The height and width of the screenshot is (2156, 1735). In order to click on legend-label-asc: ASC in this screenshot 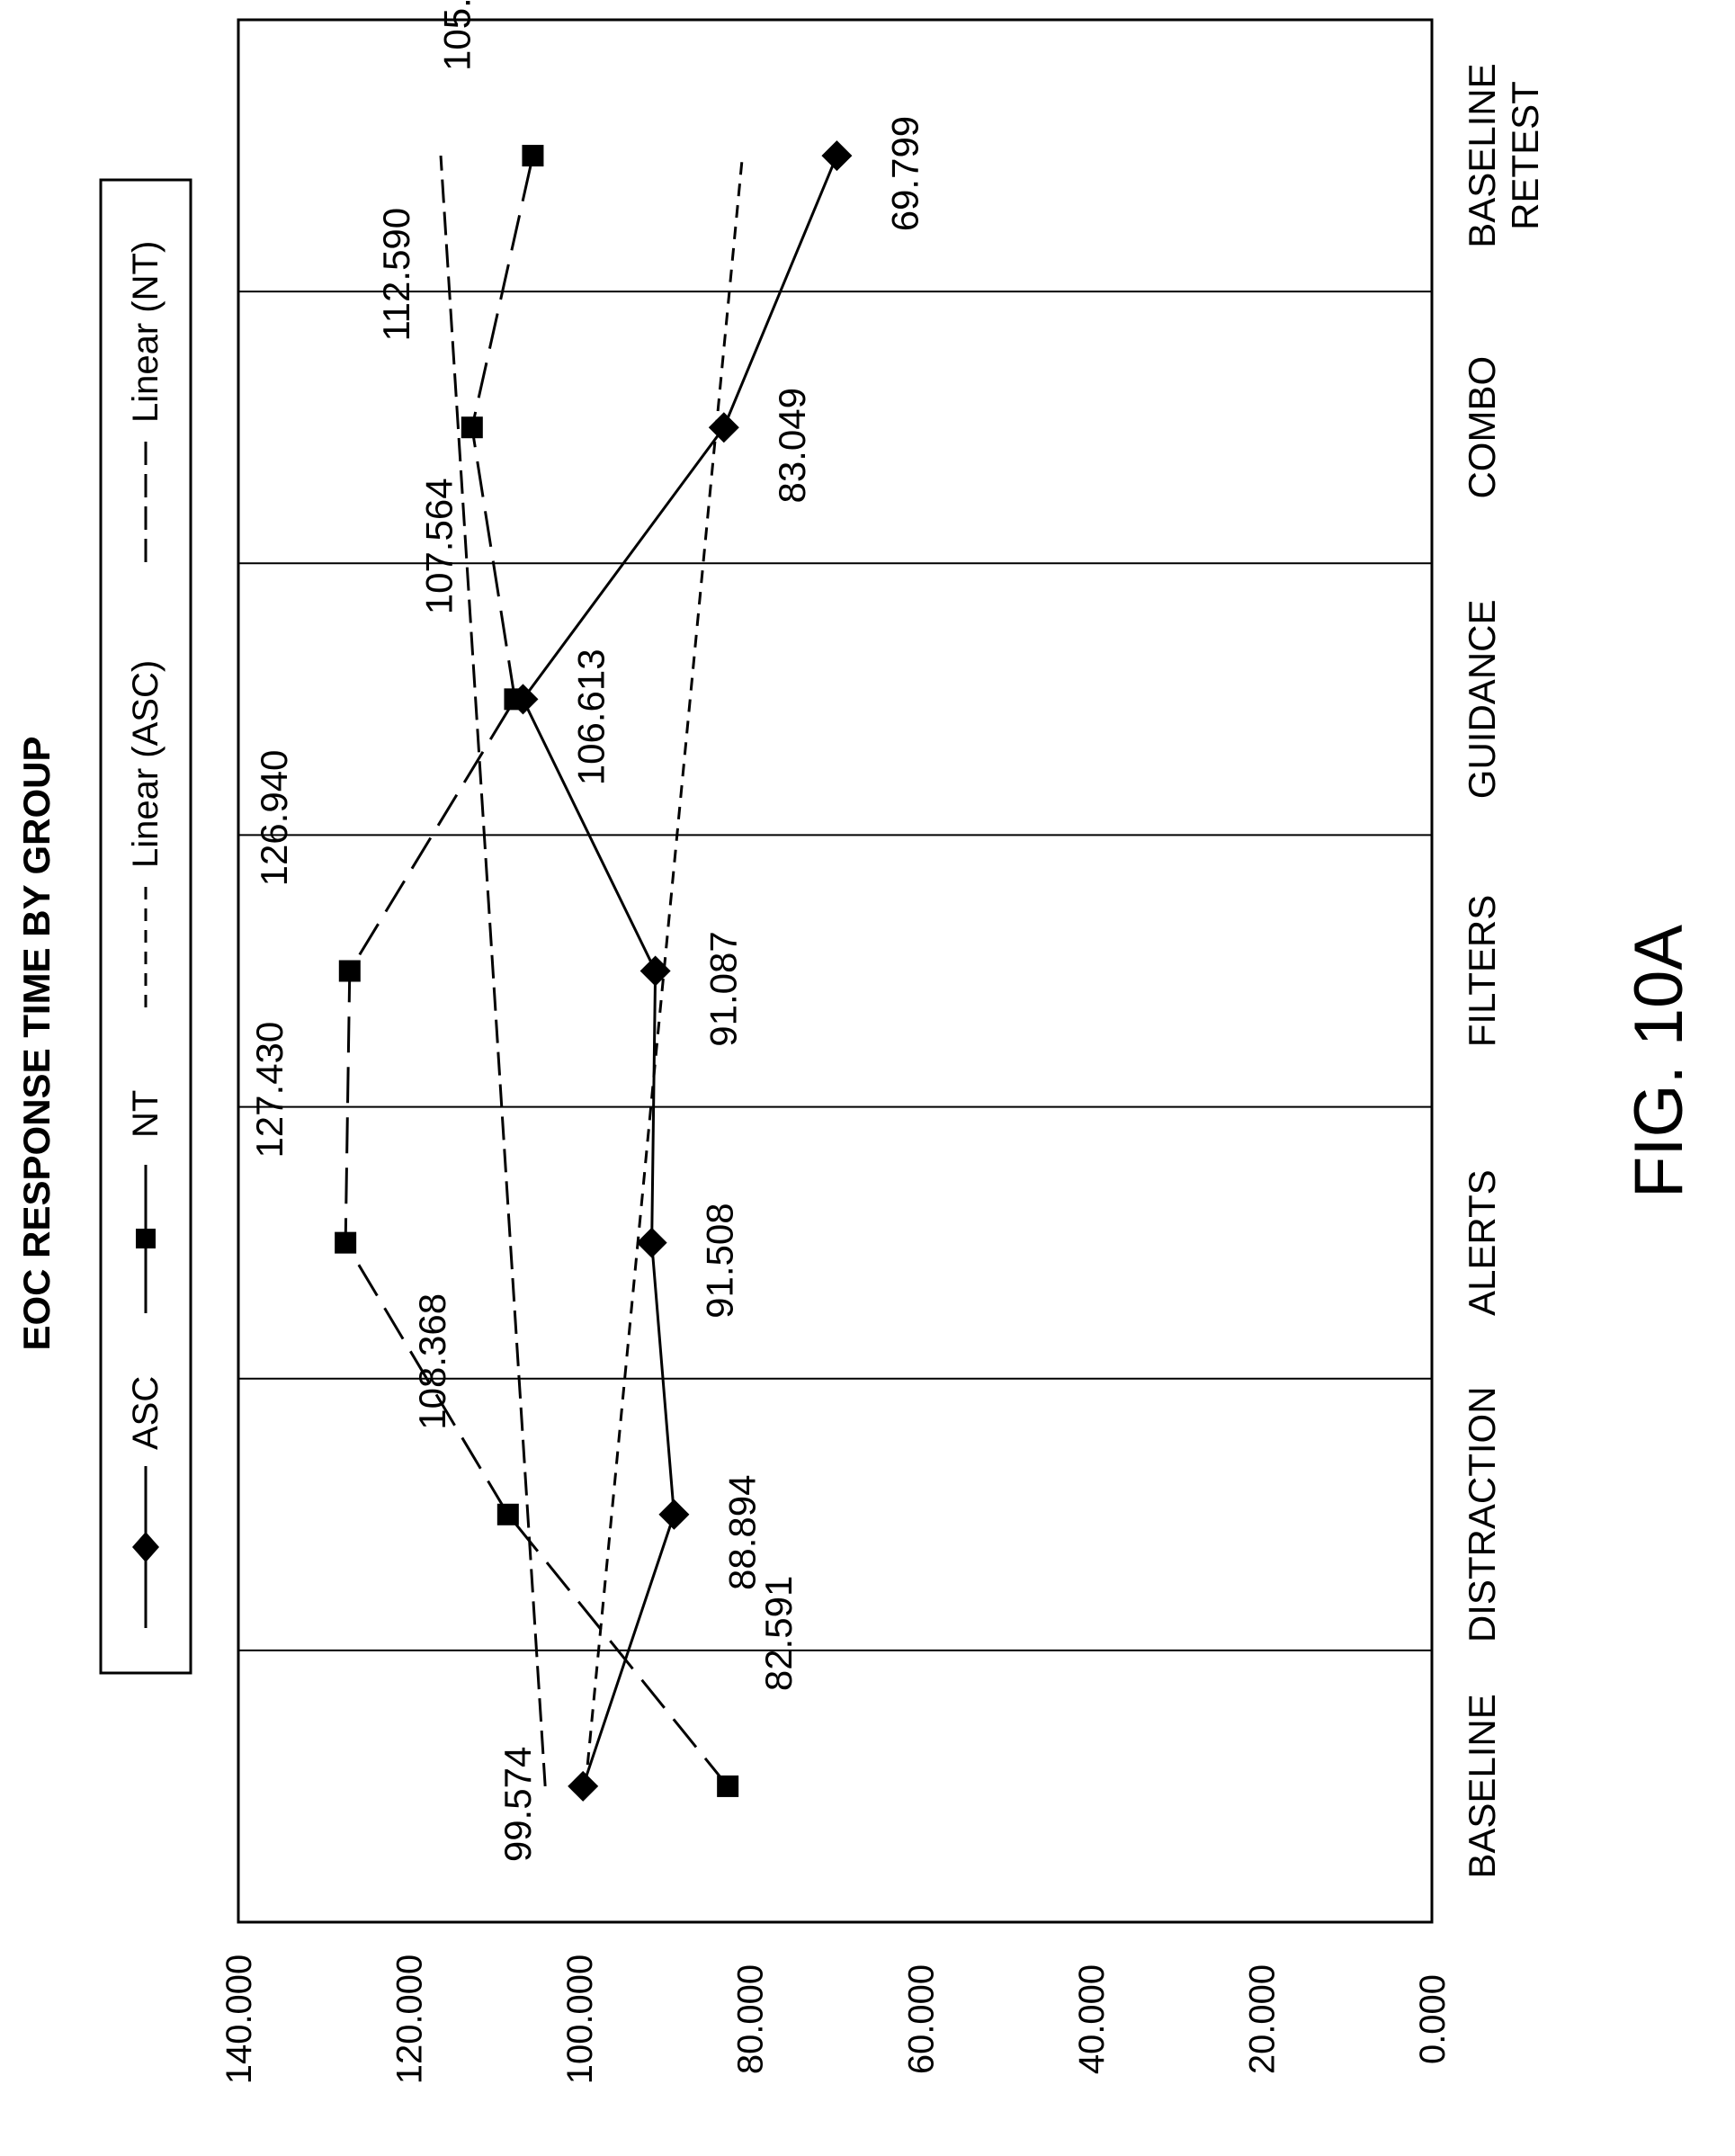, I will do `click(145, 1413)`.